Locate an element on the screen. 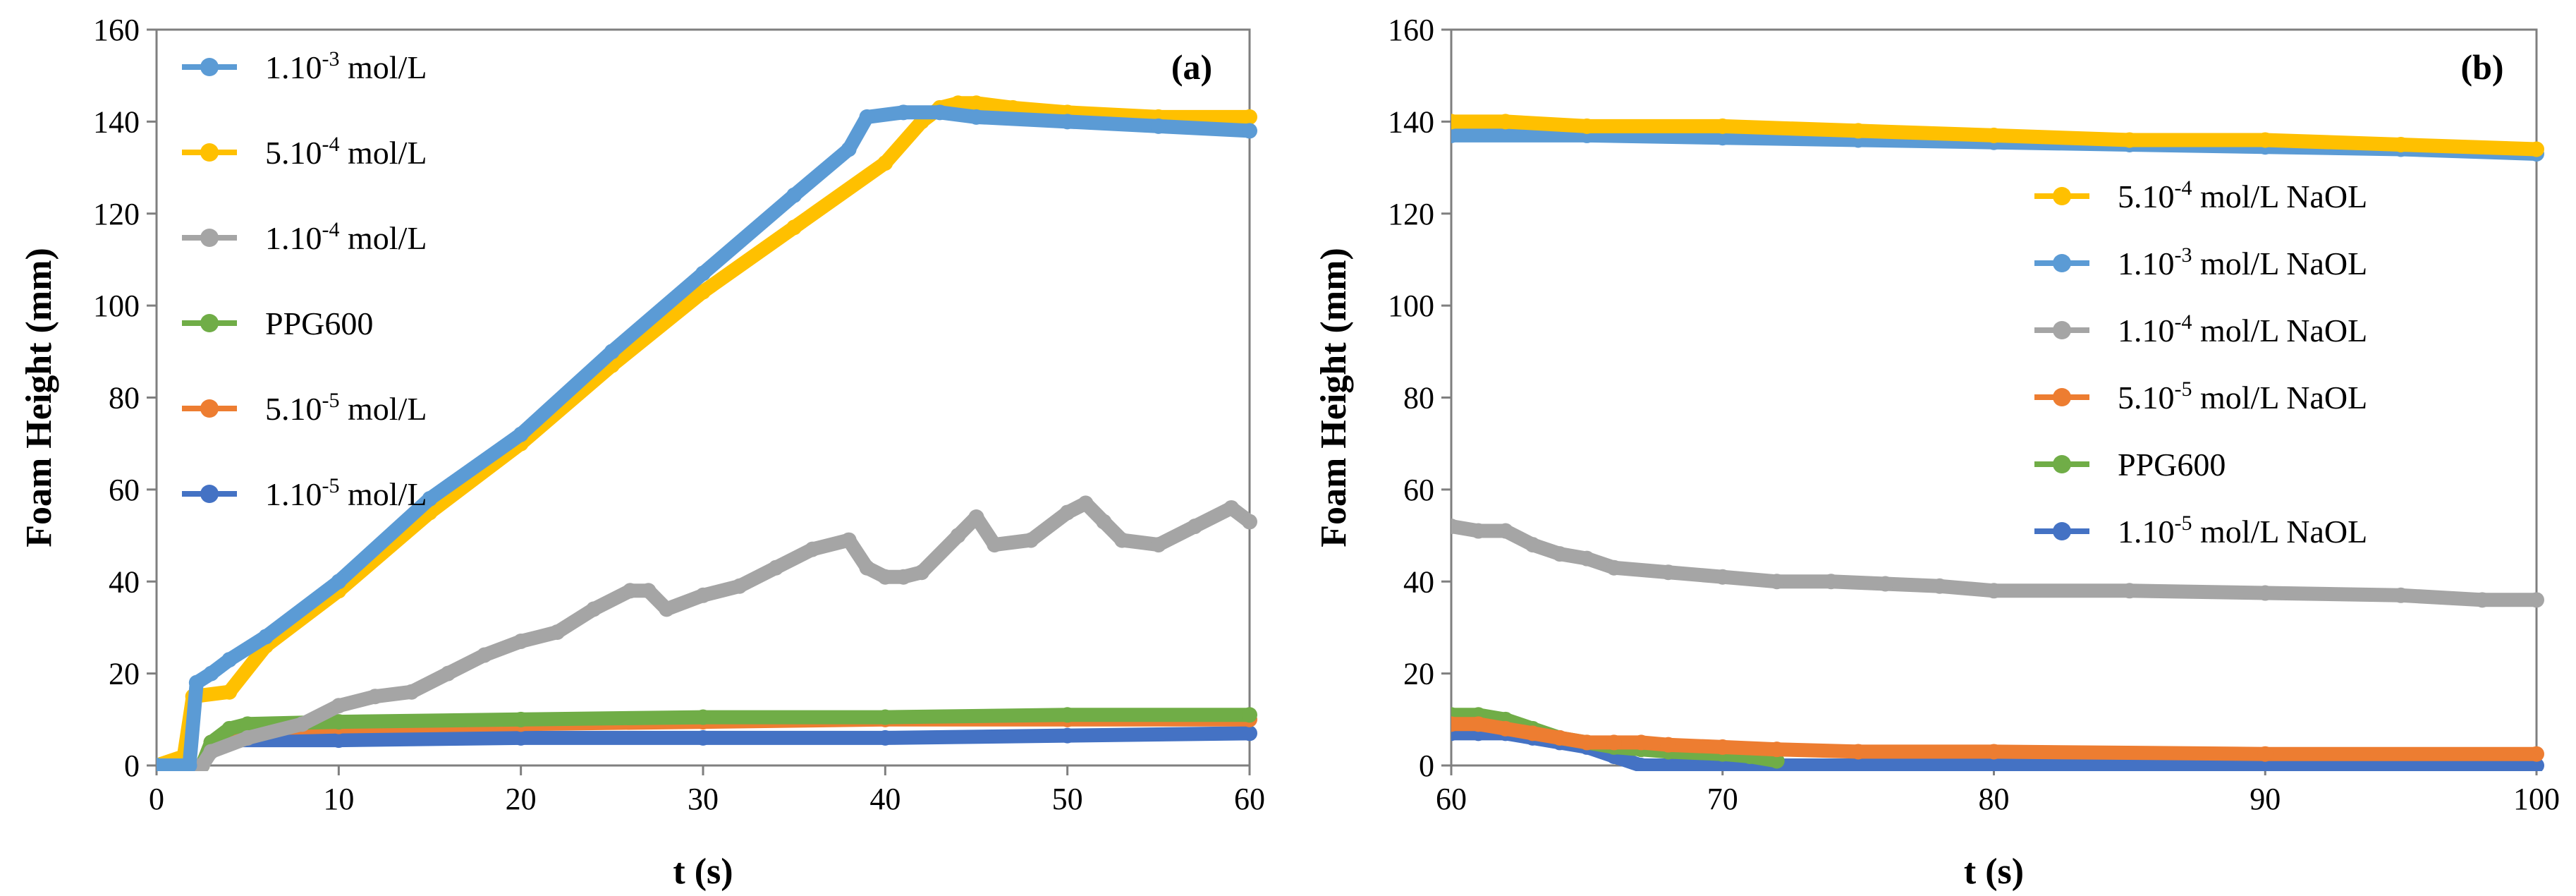 This screenshot has width=2576, height=896. legend-label: 1.10-3 mol/L is located at coordinates (346, 66).